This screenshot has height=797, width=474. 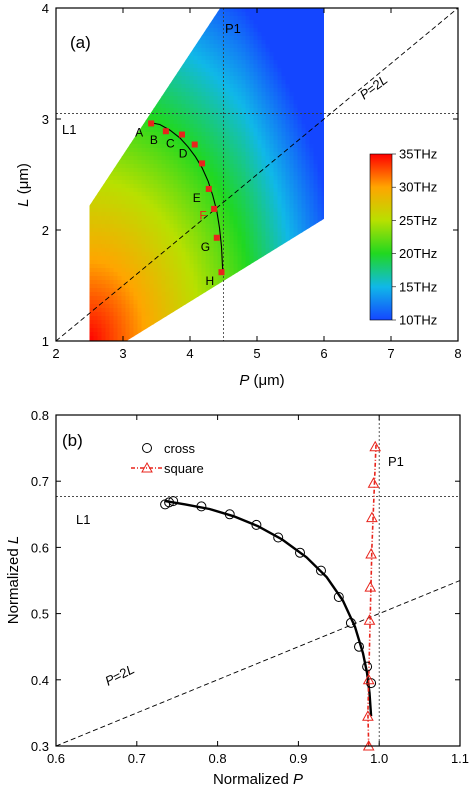 I want to click on design-curve-line, so click(x=186, y=197).